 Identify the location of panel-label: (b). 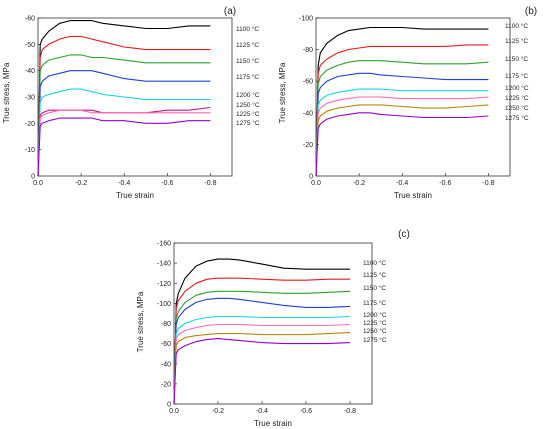
(531, 11).